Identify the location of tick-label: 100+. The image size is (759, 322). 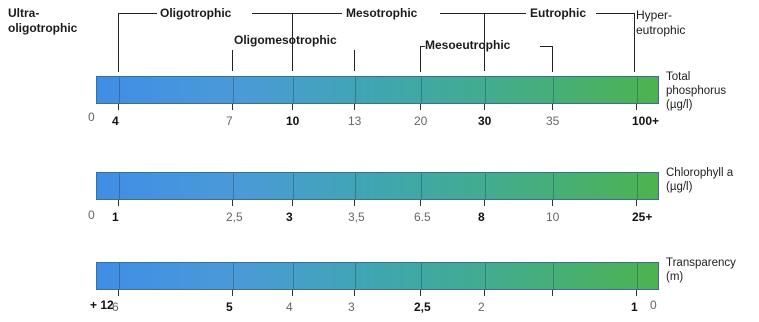
(646, 121).